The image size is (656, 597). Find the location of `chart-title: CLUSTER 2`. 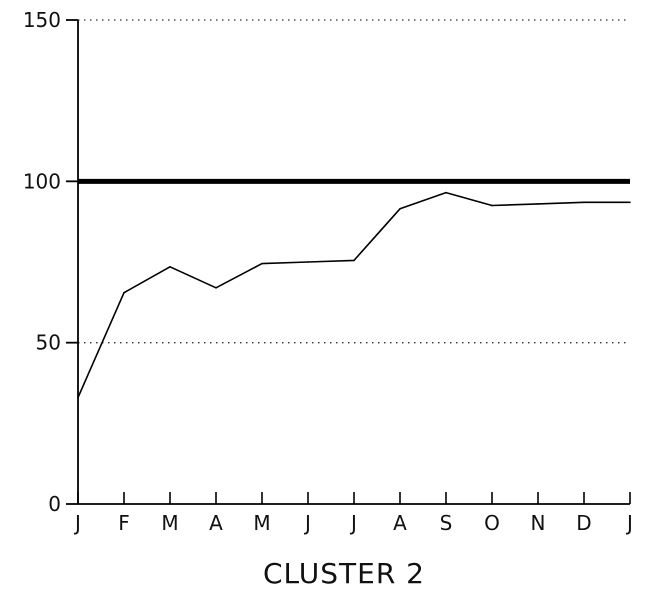

chart-title: CLUSTER 2 is located at coordinates (344, 573).